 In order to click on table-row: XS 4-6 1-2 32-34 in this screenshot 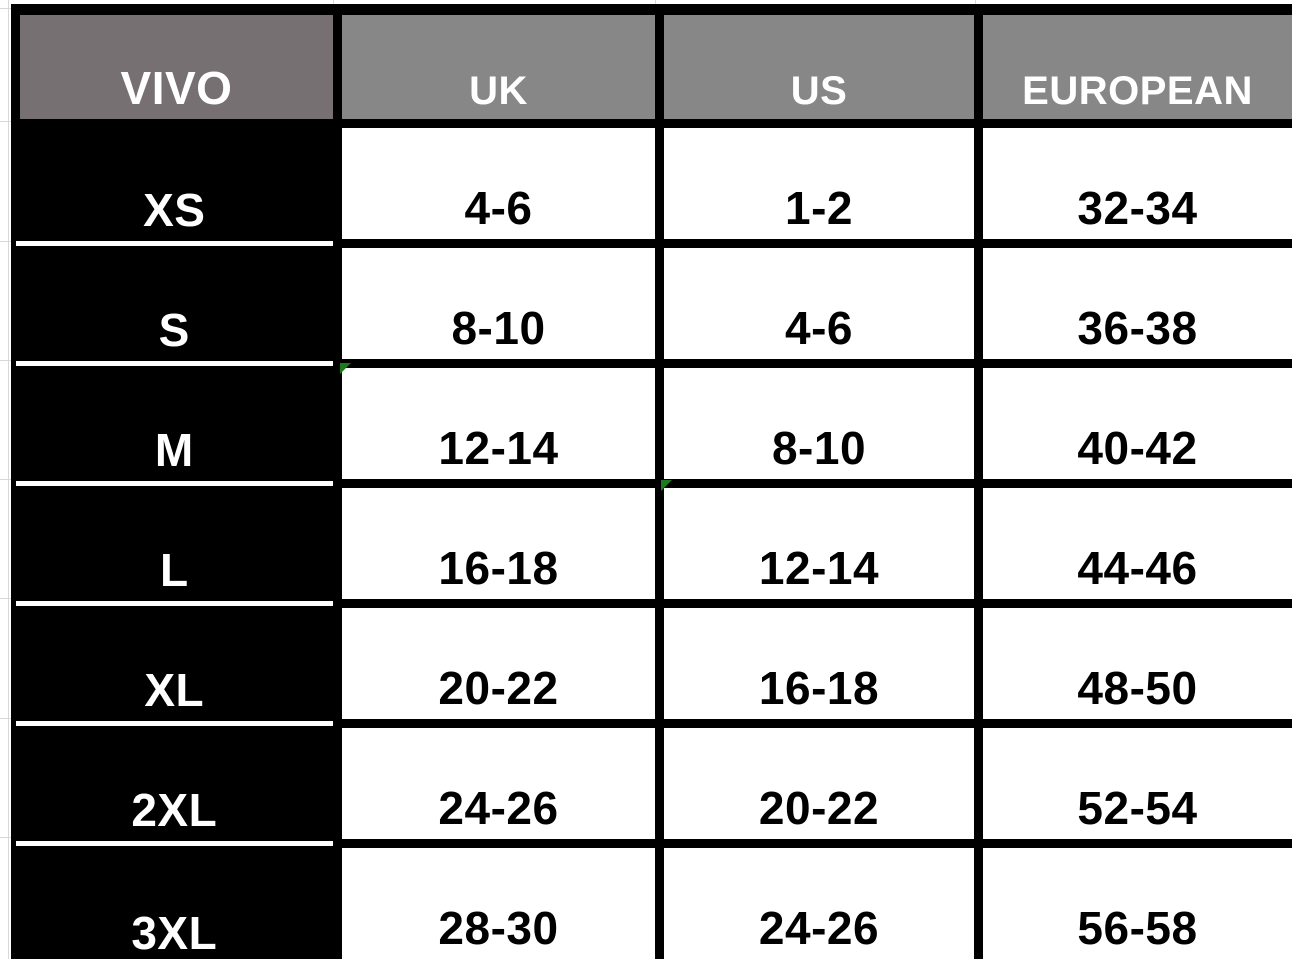, I will do `click(658, 183)`.